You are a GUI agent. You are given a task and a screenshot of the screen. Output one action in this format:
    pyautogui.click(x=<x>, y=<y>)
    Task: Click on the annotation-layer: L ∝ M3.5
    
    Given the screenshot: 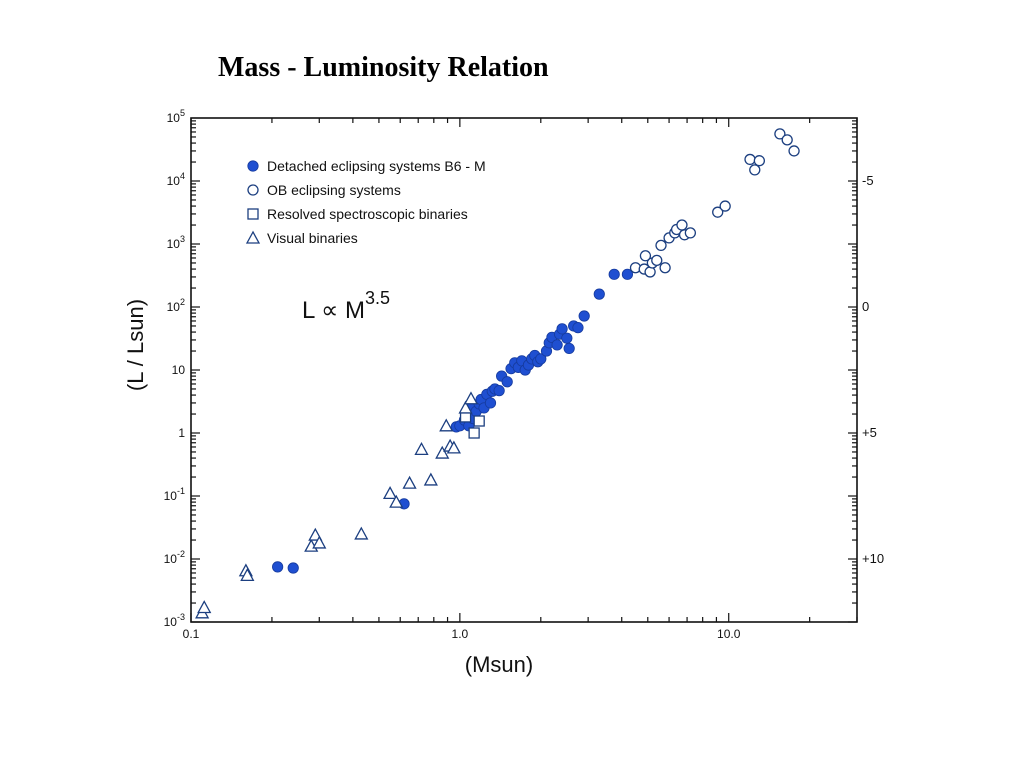 What is the action you would take?
    pyautogui.click(x=346, y=306)
    